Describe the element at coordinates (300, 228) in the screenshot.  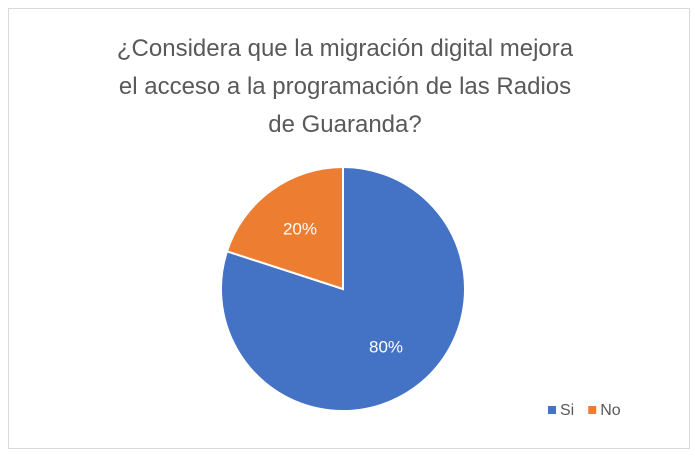
I see `data-label: 20%` at that location.